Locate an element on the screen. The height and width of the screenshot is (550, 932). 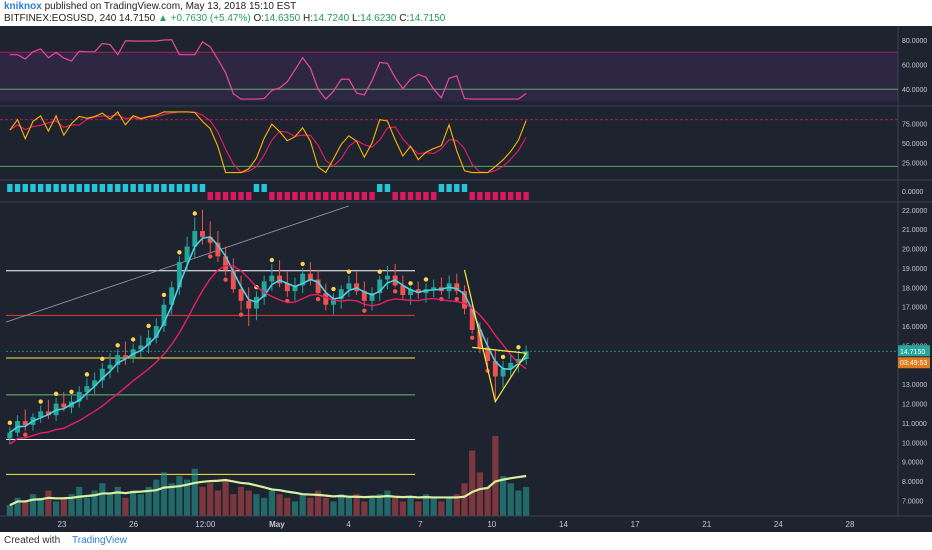
time-tick-label: 10 is located at coordinates (491, 524).